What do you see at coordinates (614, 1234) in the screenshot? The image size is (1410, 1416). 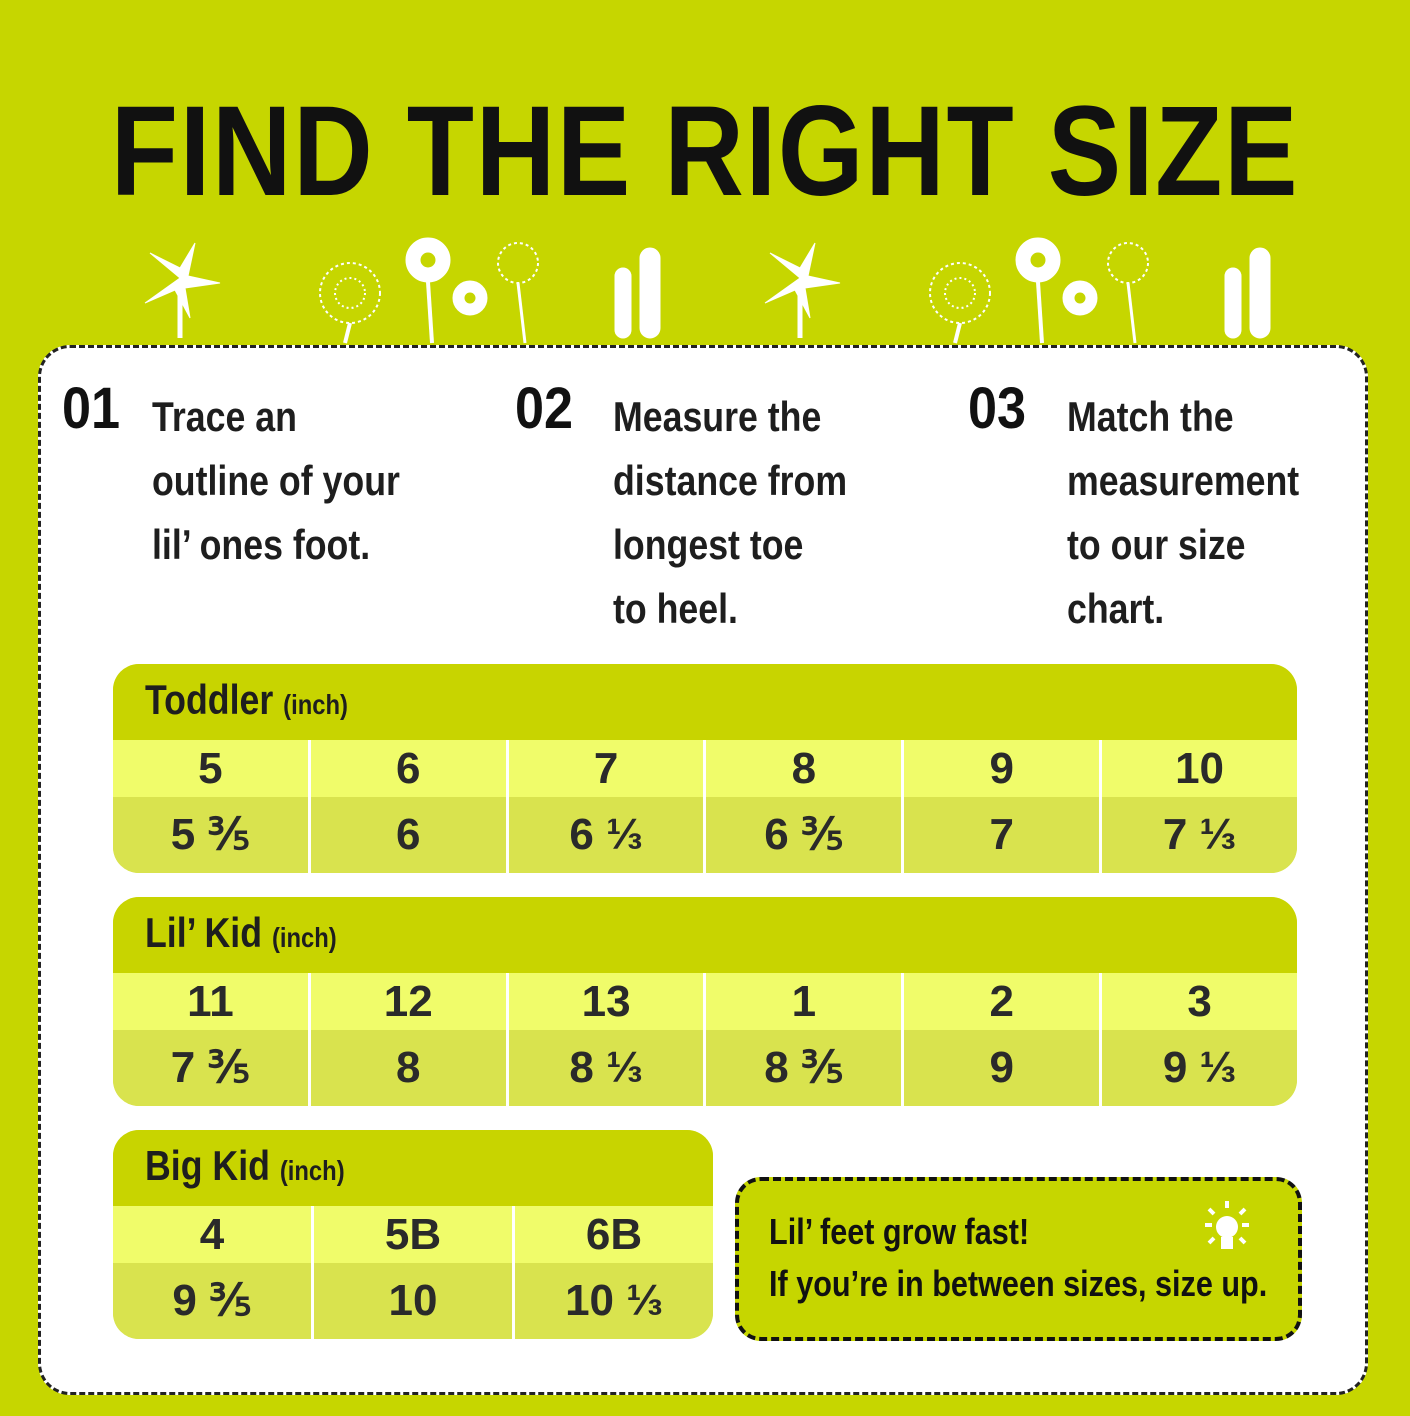 I see `size-cell: 6B` at bounding box center [614, 1234].